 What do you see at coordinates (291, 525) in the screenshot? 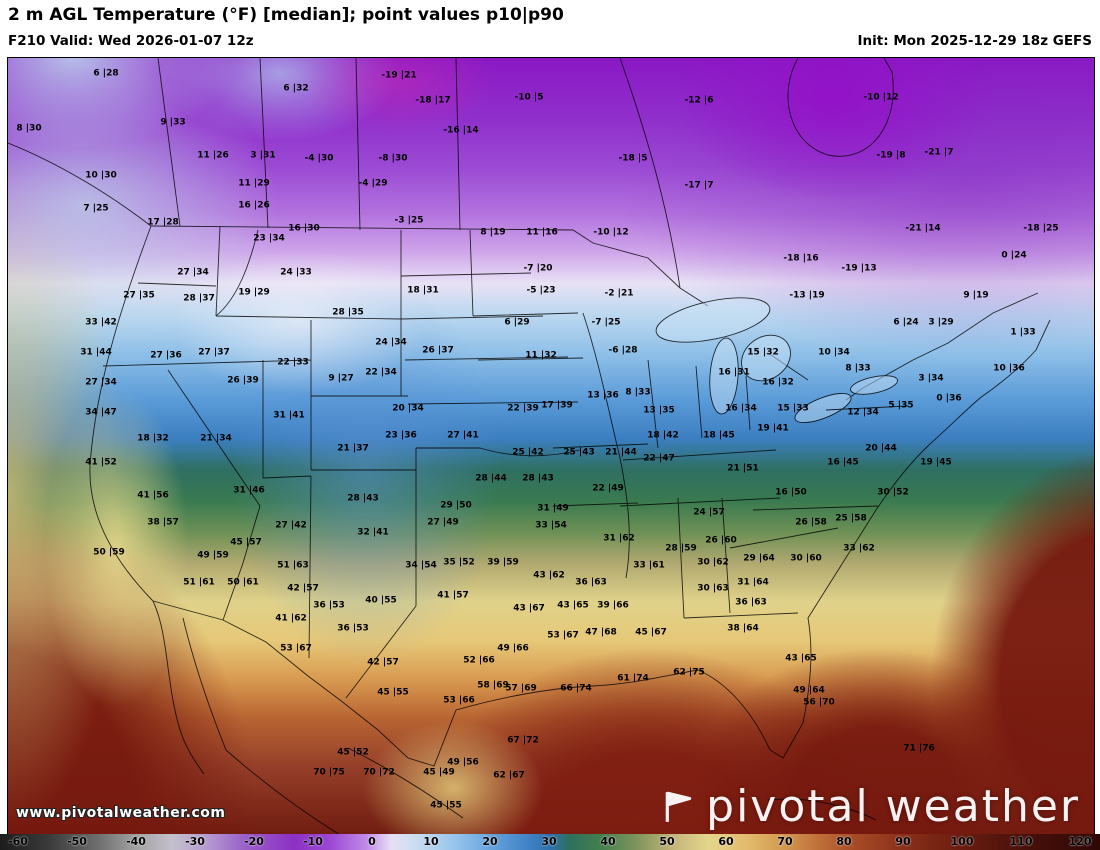
I see `point-value: 27 |42` at bounding box center [291, 525].